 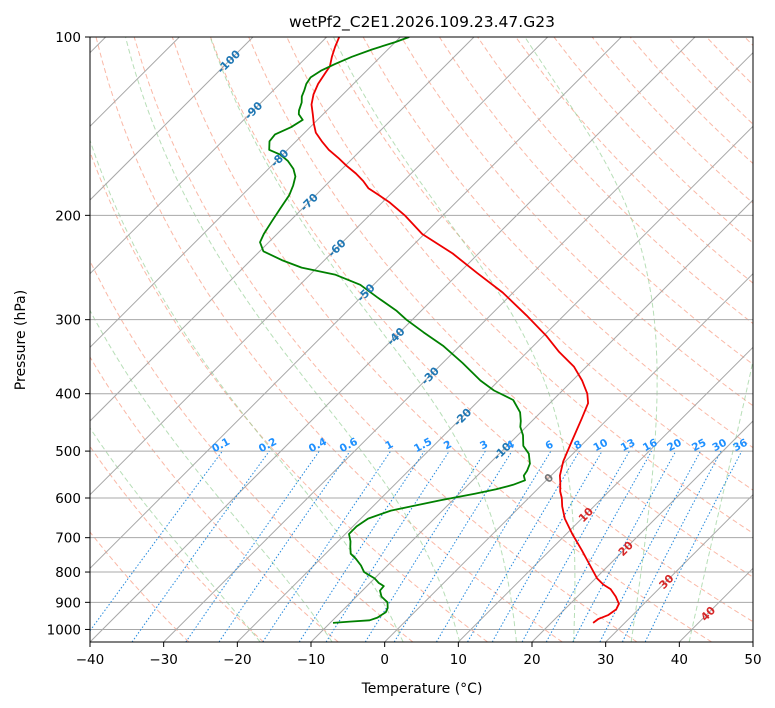 I want to click on x-axis-label: Temperature (°C), so click(x=422, y=689).